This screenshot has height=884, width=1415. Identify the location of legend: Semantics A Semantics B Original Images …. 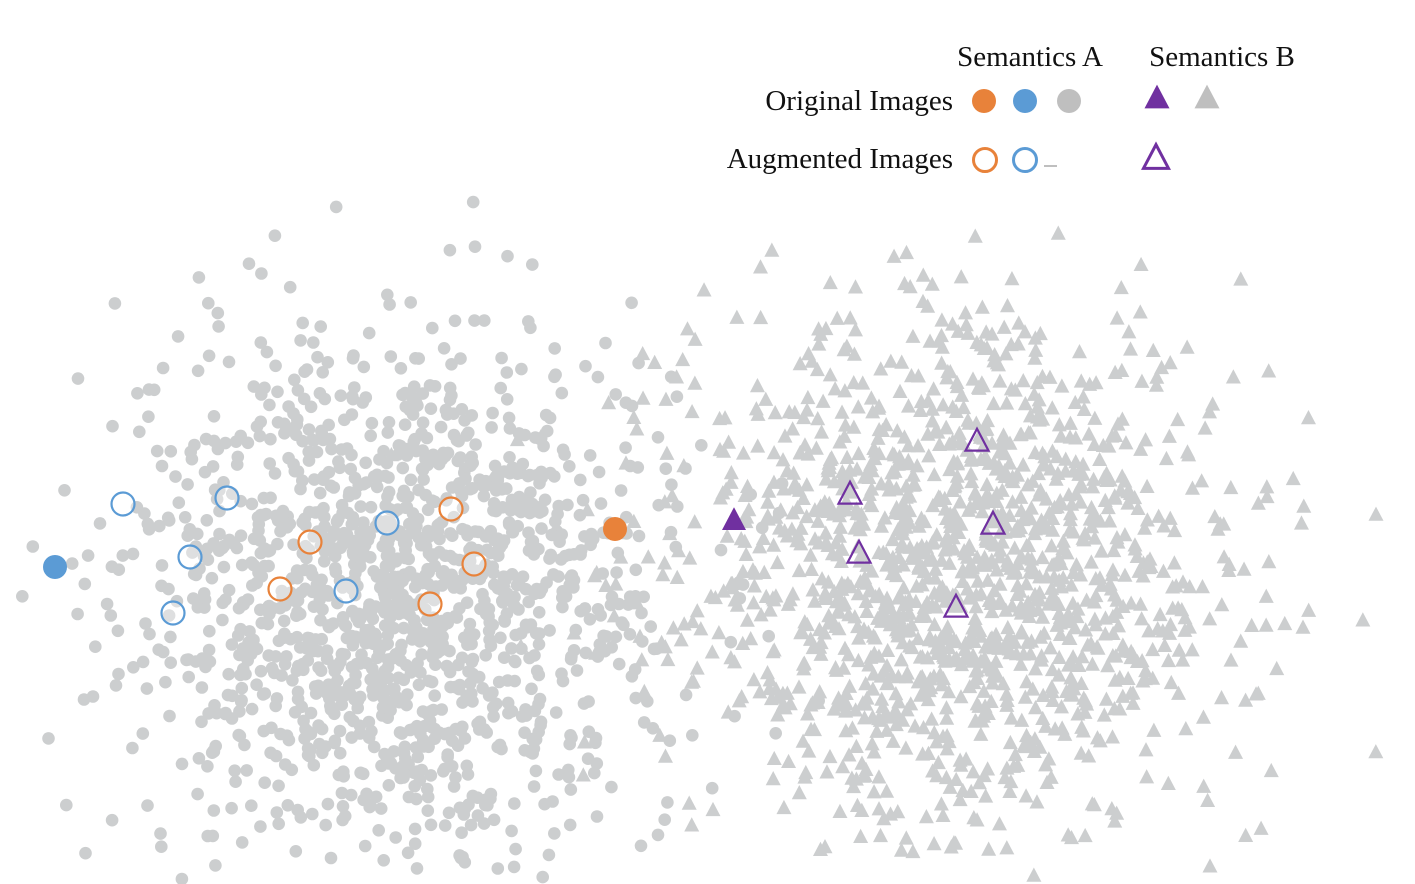
(1011, 108).